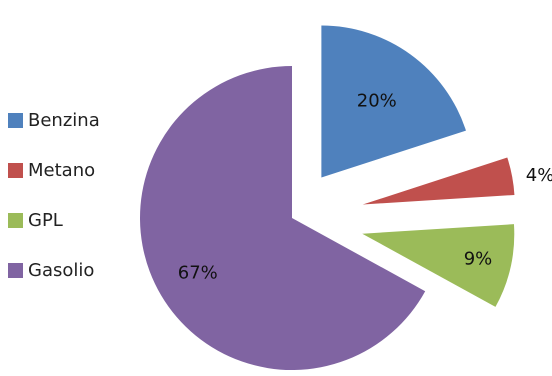  Describe the element at coordinates (198, 273) in the screenshot. I see `data-label-gasolio: 67%` at that location.